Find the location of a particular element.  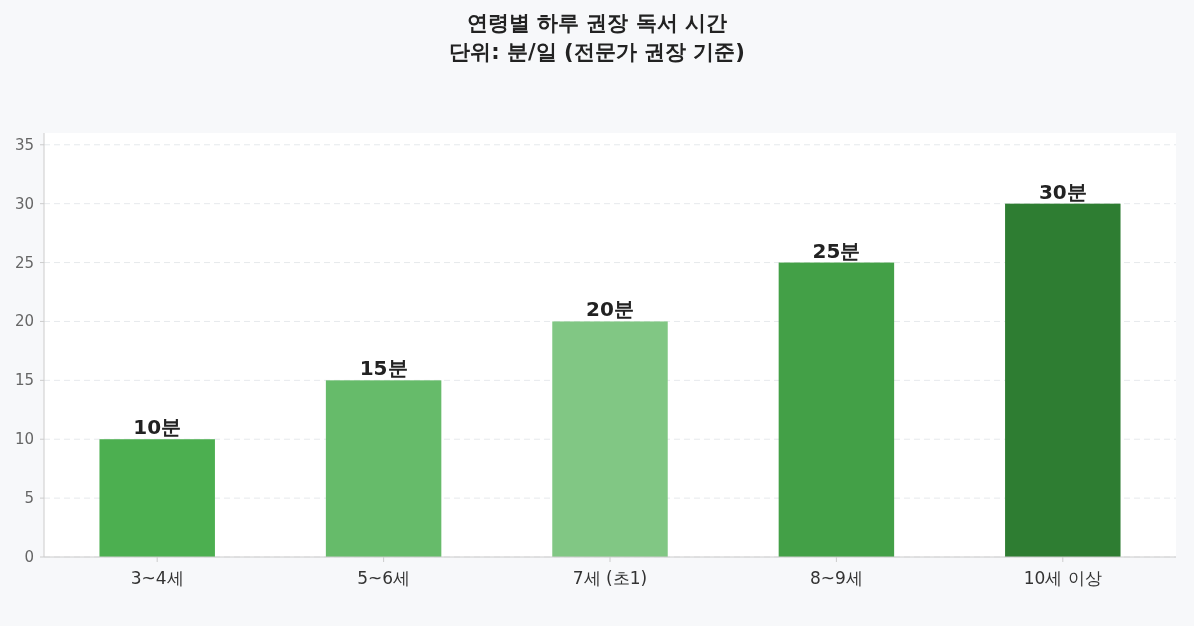

data-label: 10분 is located at coordinates (157, 427).